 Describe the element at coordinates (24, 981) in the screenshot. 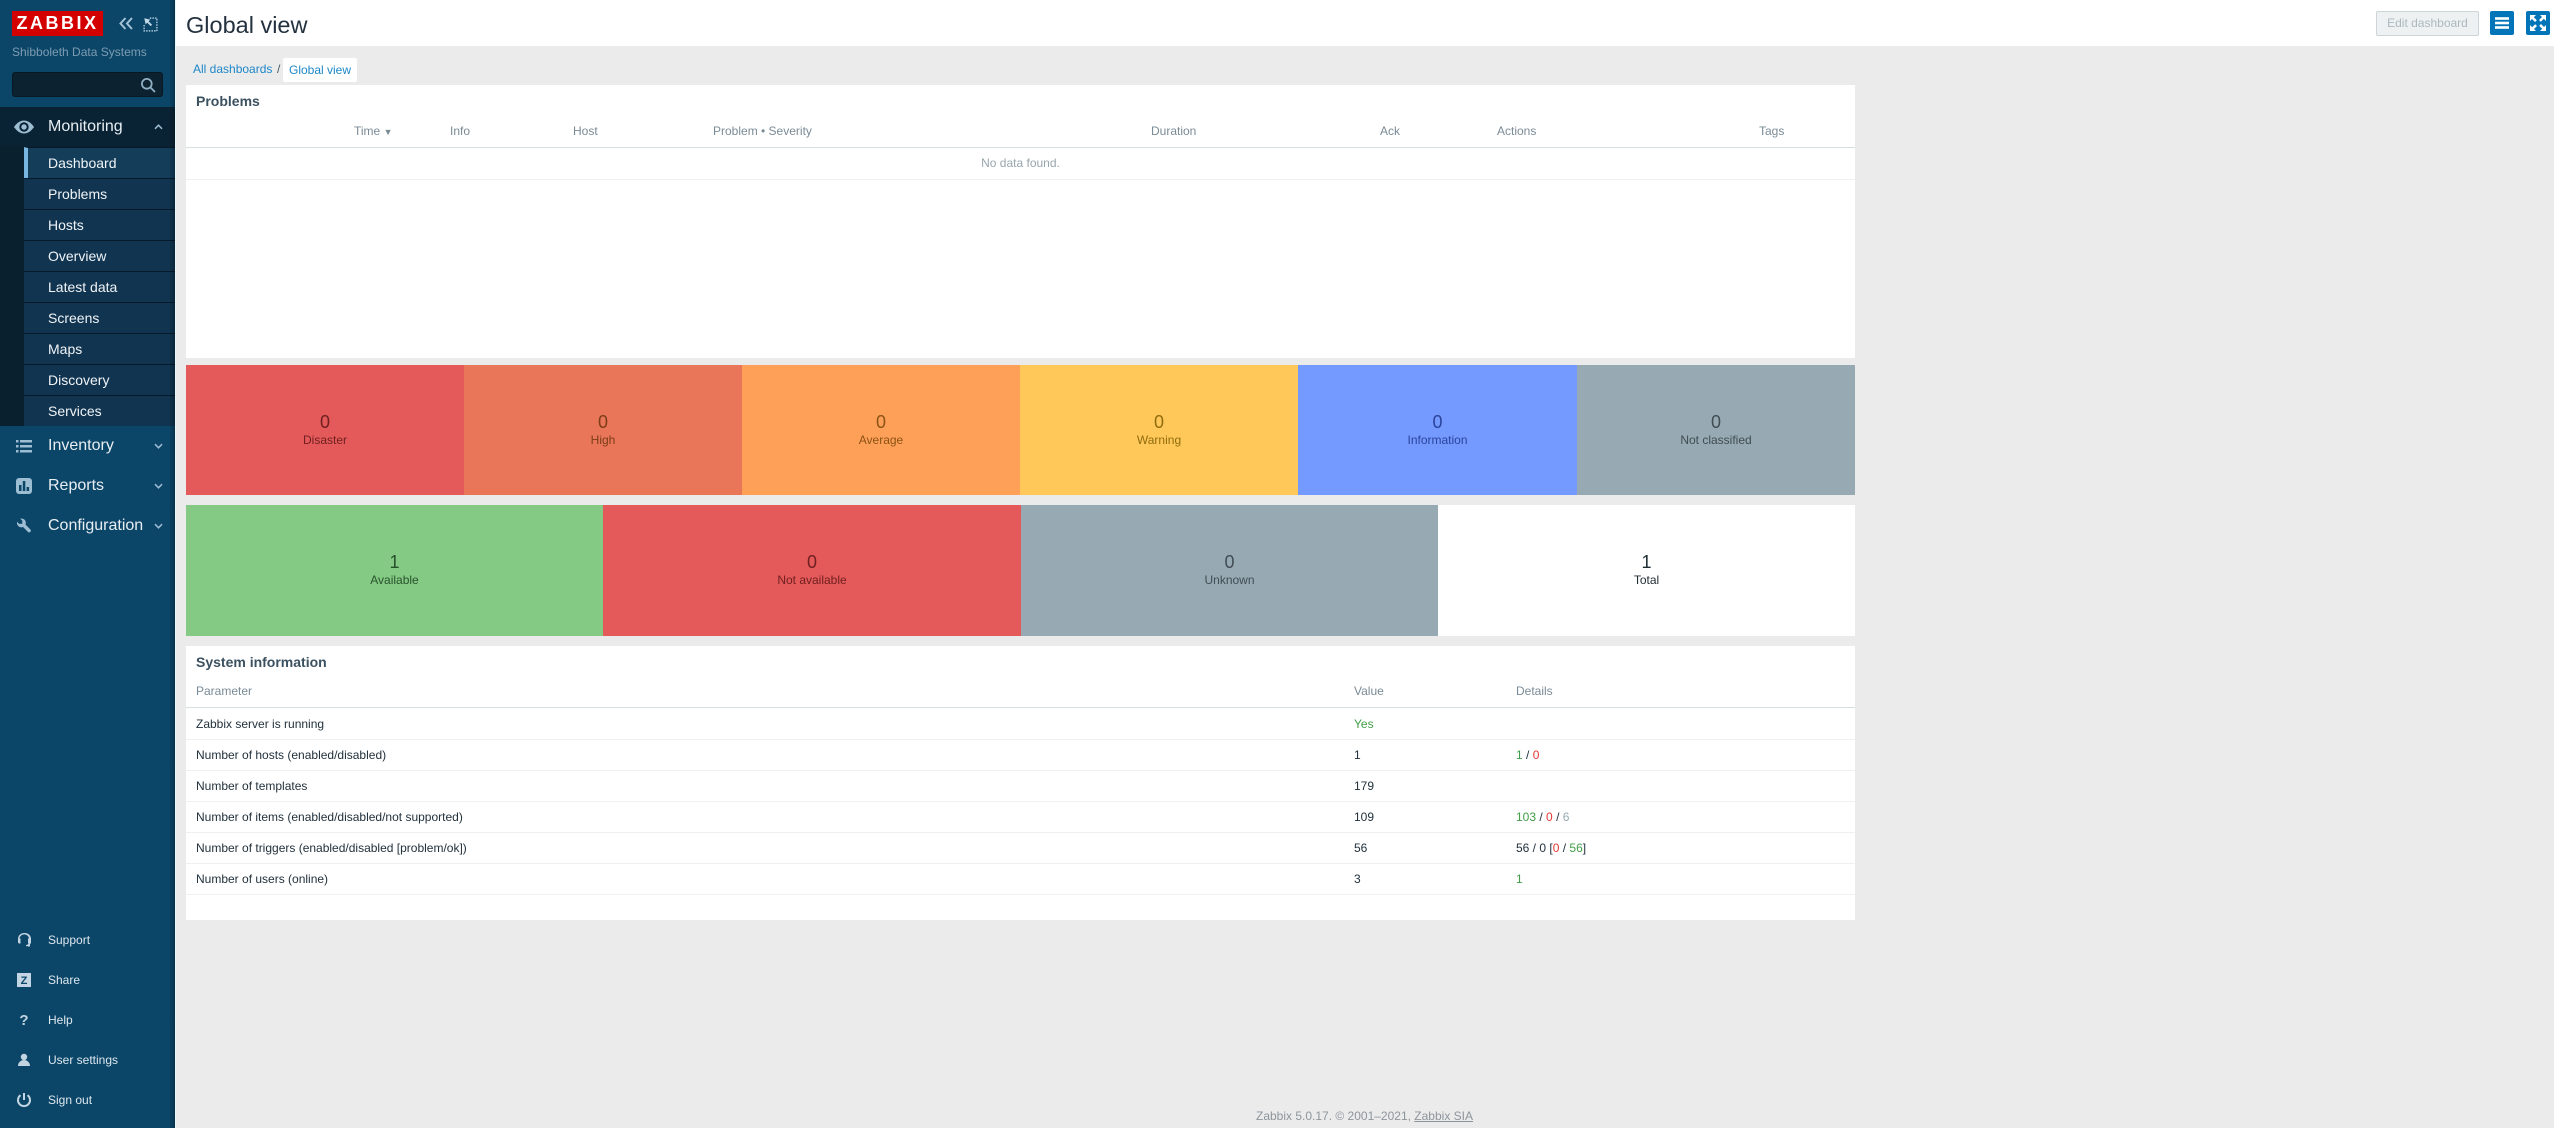

I see `svg-text: Z` at that location.